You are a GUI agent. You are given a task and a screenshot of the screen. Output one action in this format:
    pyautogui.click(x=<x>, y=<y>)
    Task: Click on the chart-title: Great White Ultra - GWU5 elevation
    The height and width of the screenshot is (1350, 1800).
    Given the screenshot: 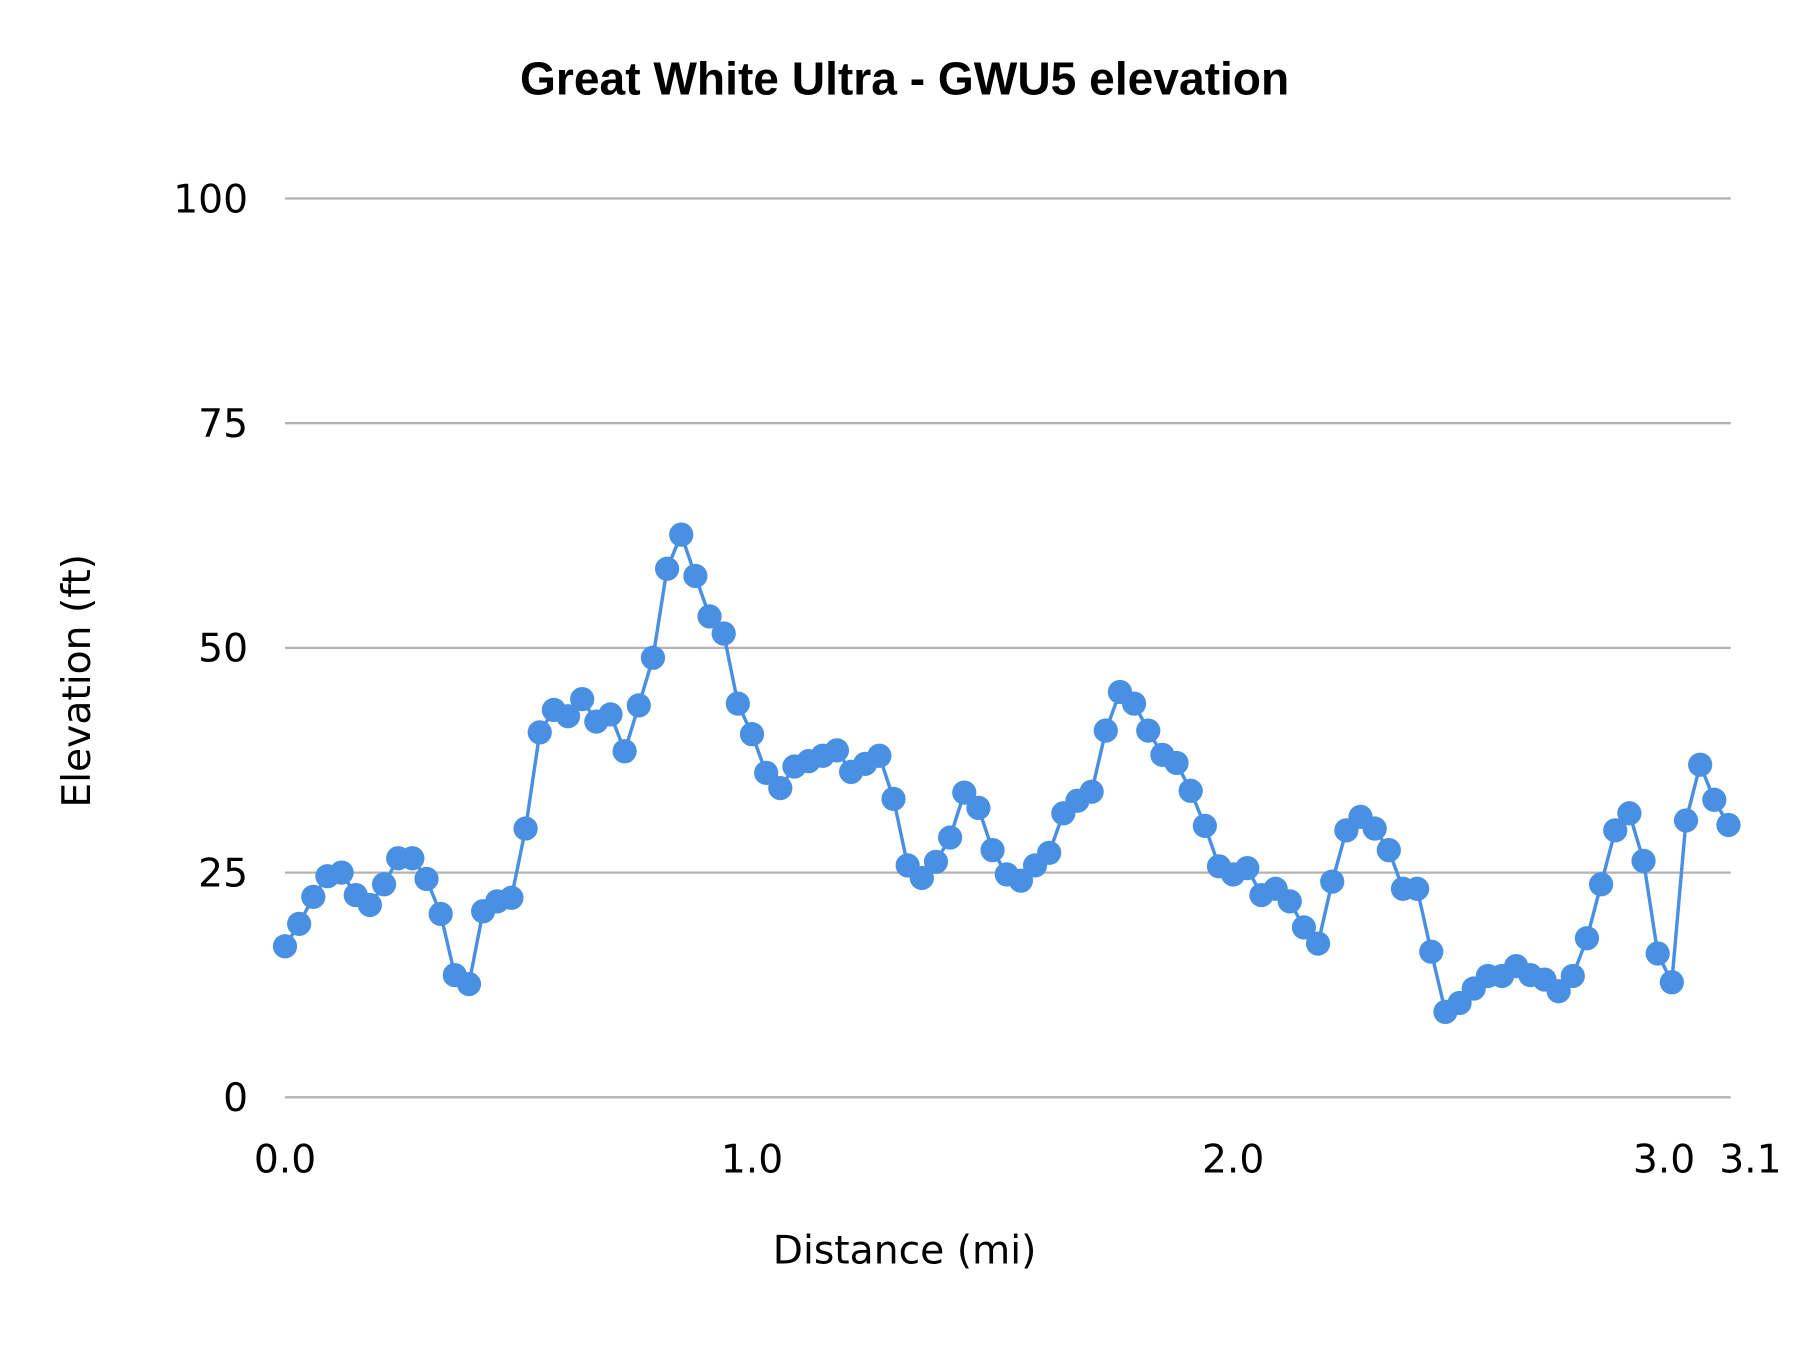 What is the action you would take?
    pyautogui.click(x=904, y=79)
    